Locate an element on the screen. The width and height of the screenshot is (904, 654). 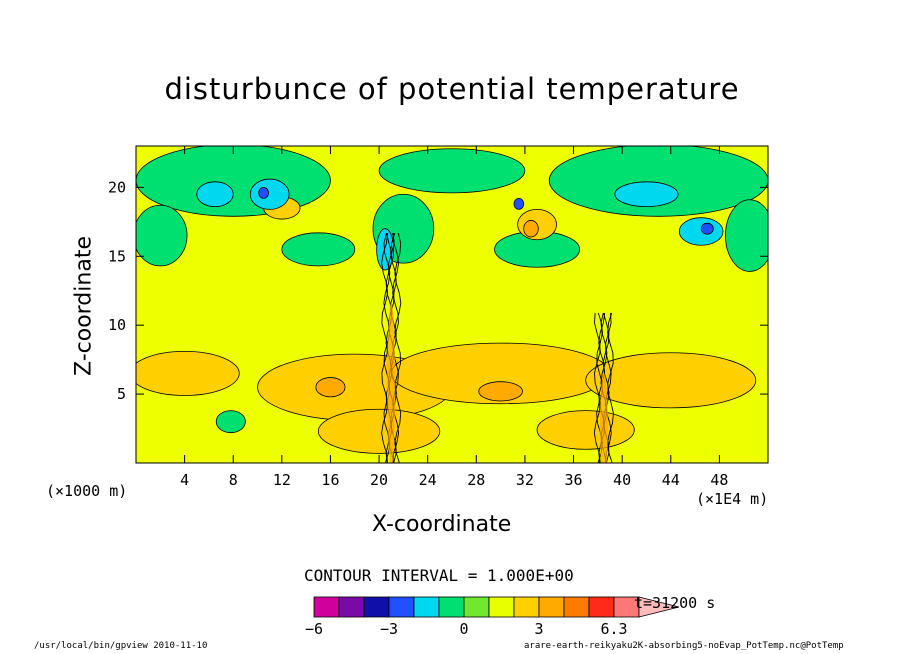
x-tick-label: 16 is located at coordinates (330, 480).